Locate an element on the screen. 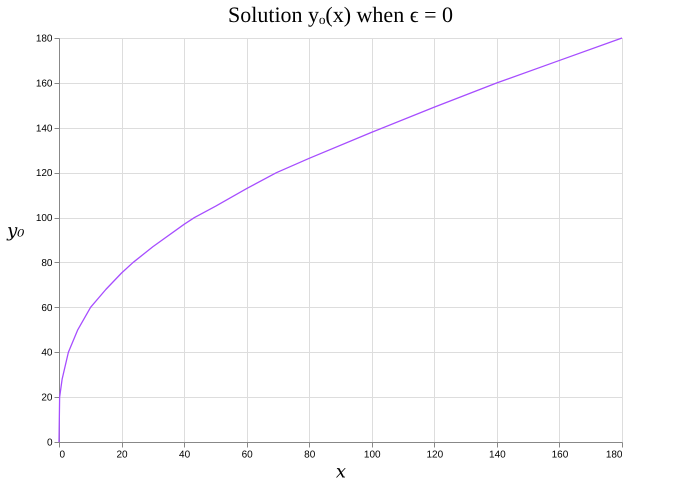  y-tick-label: 140 is located at coordinates (44, 128).